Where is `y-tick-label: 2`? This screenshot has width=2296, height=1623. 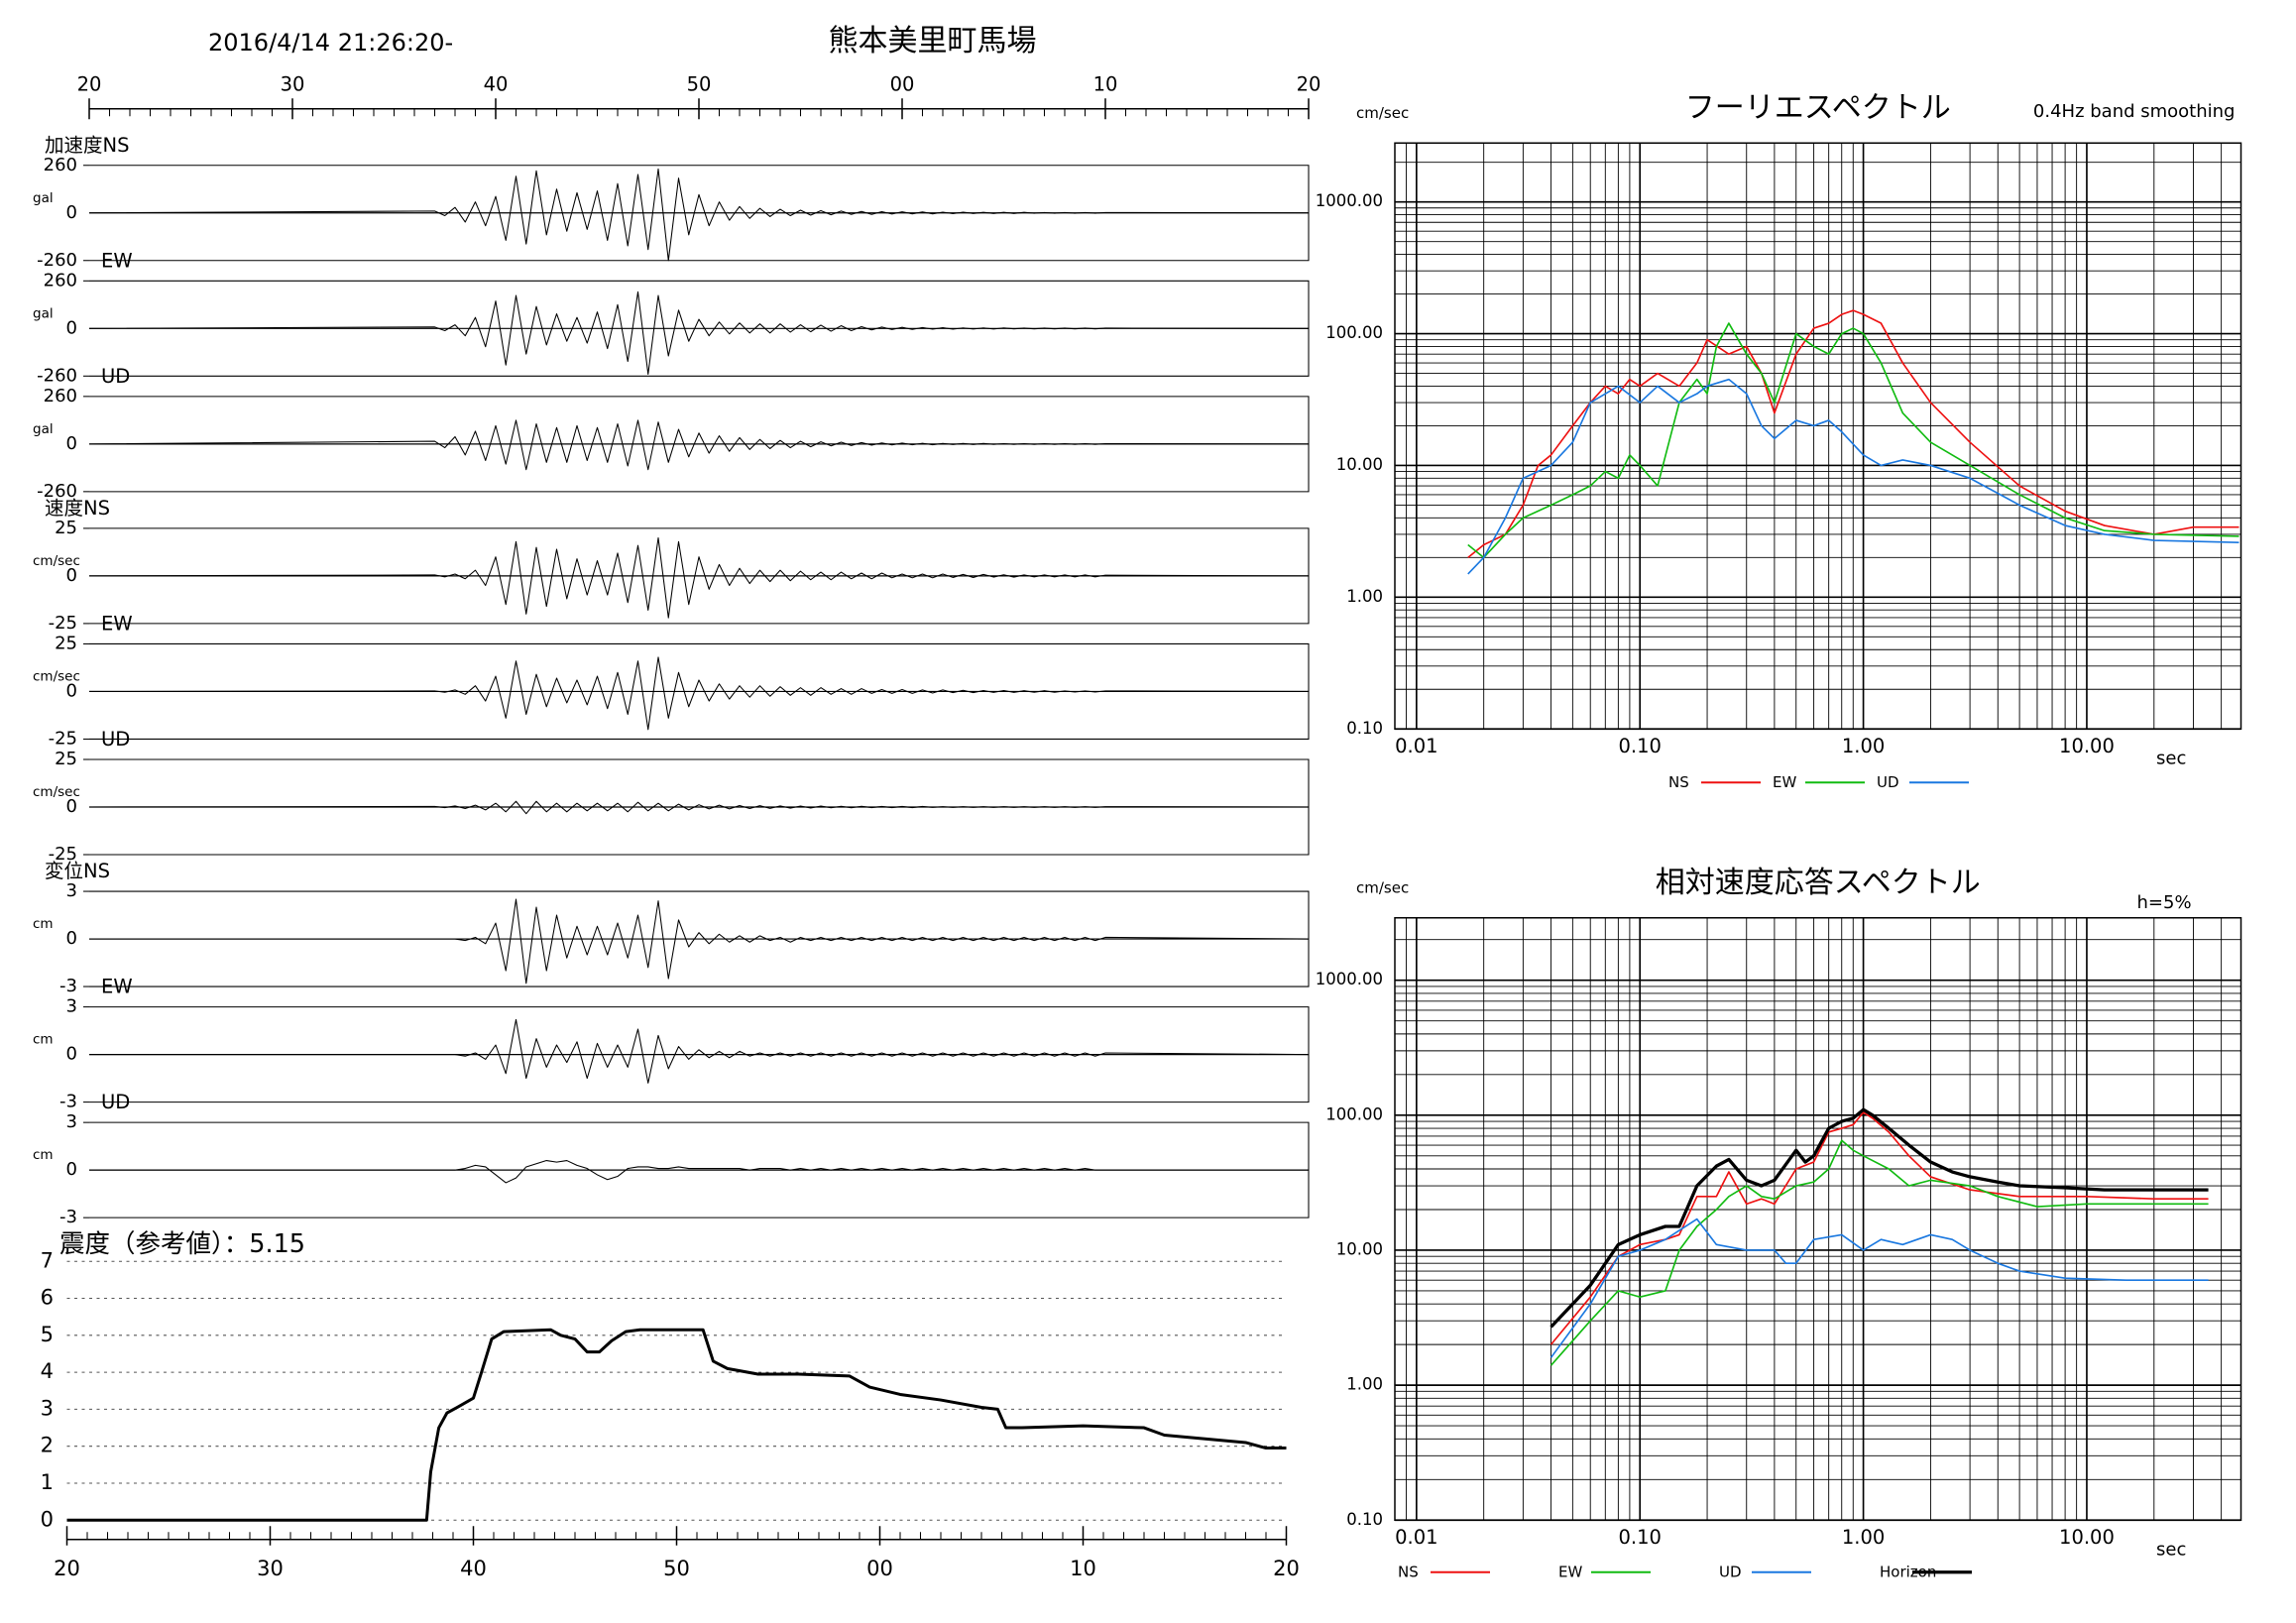
y-tick-label: 2 is located at coordinates (48, 1445).